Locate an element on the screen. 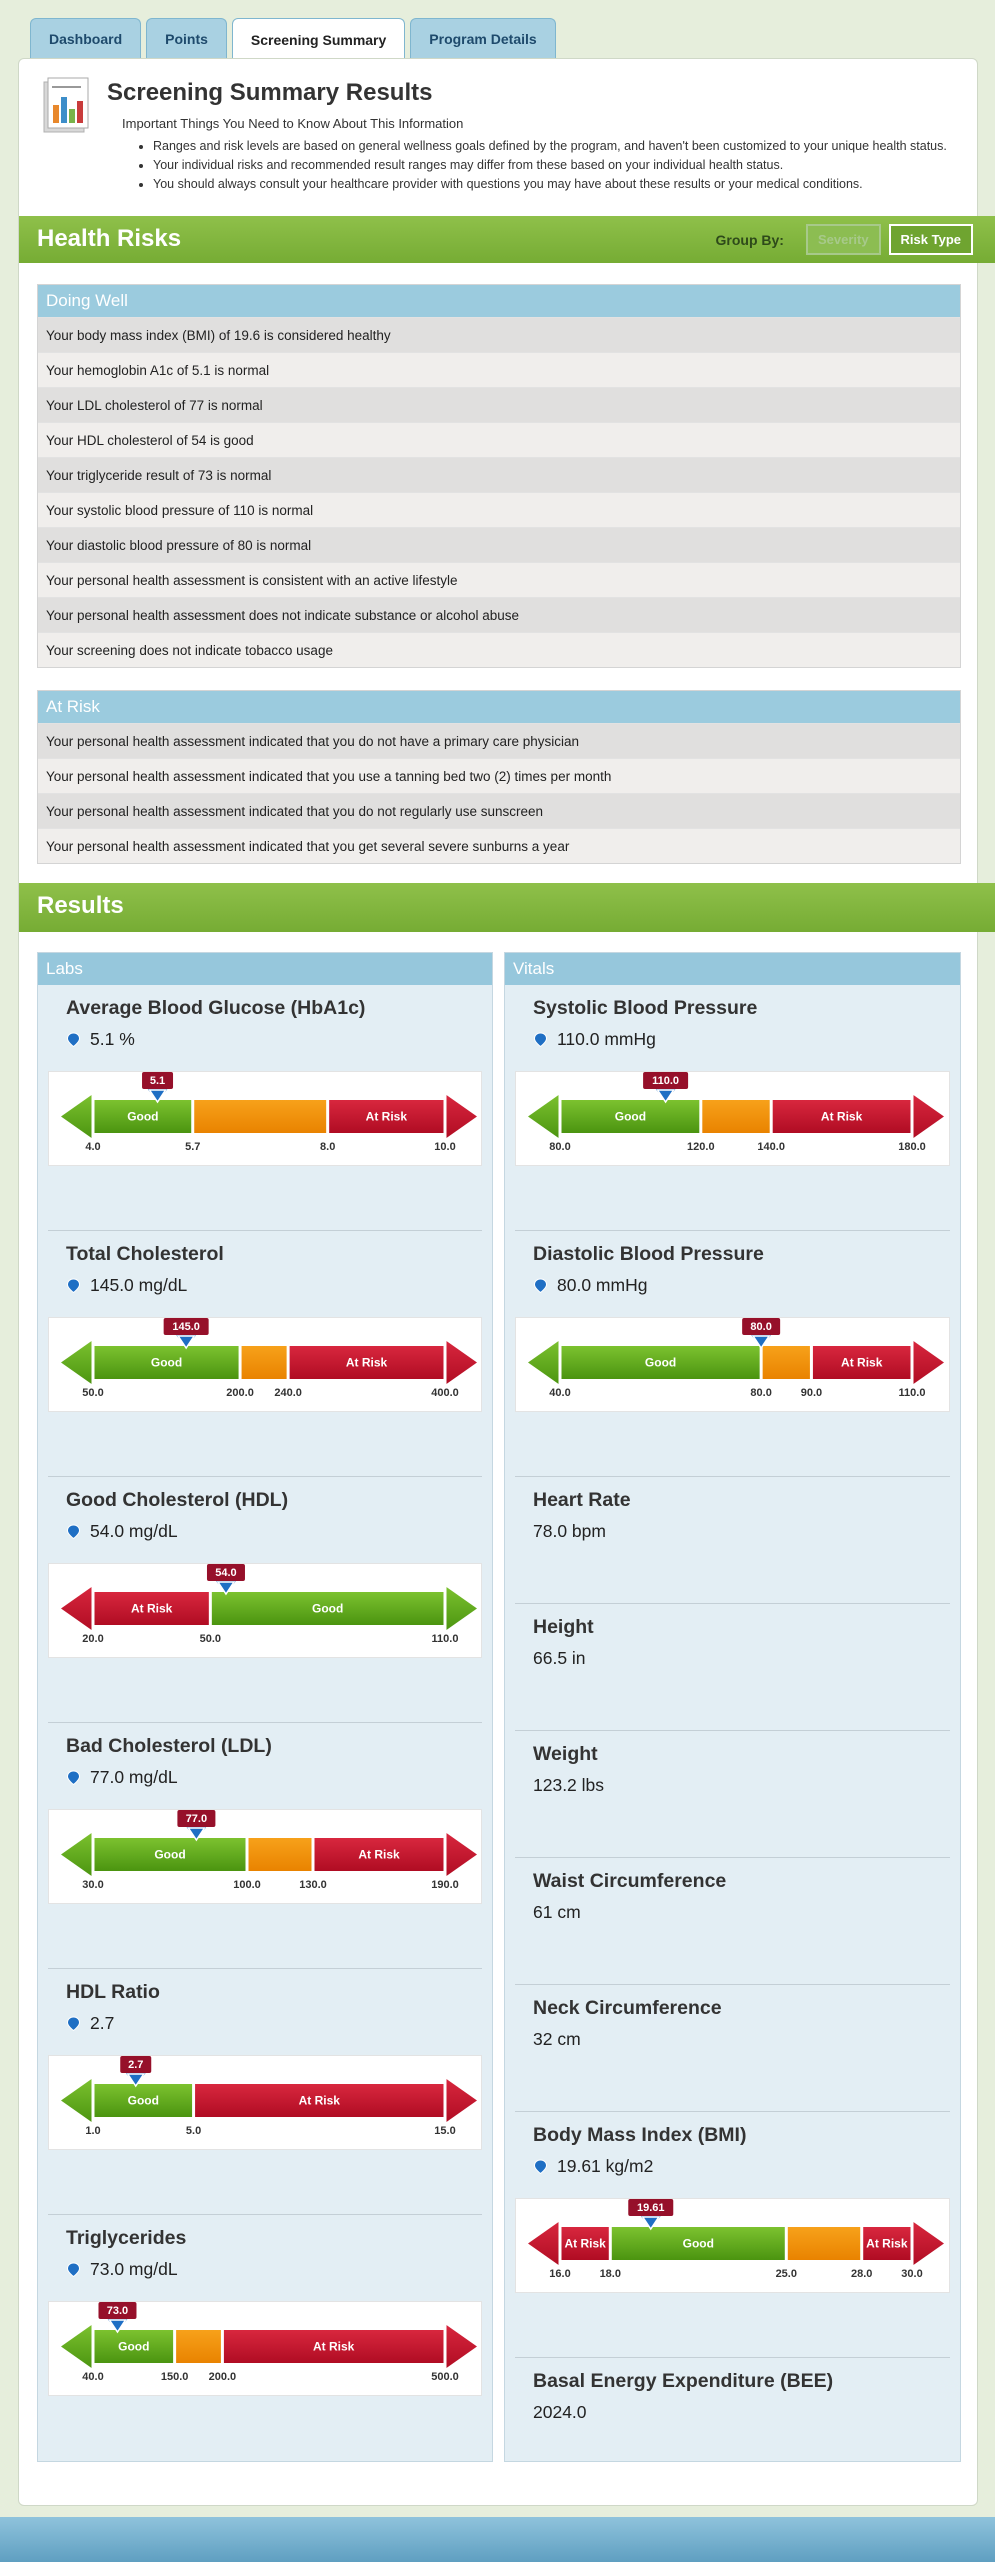 The width and height of the screenshot is (995, 2562). average-blood-glucose-hba1c-tick-label: 10.0 is located at coordinates (444, 1147).